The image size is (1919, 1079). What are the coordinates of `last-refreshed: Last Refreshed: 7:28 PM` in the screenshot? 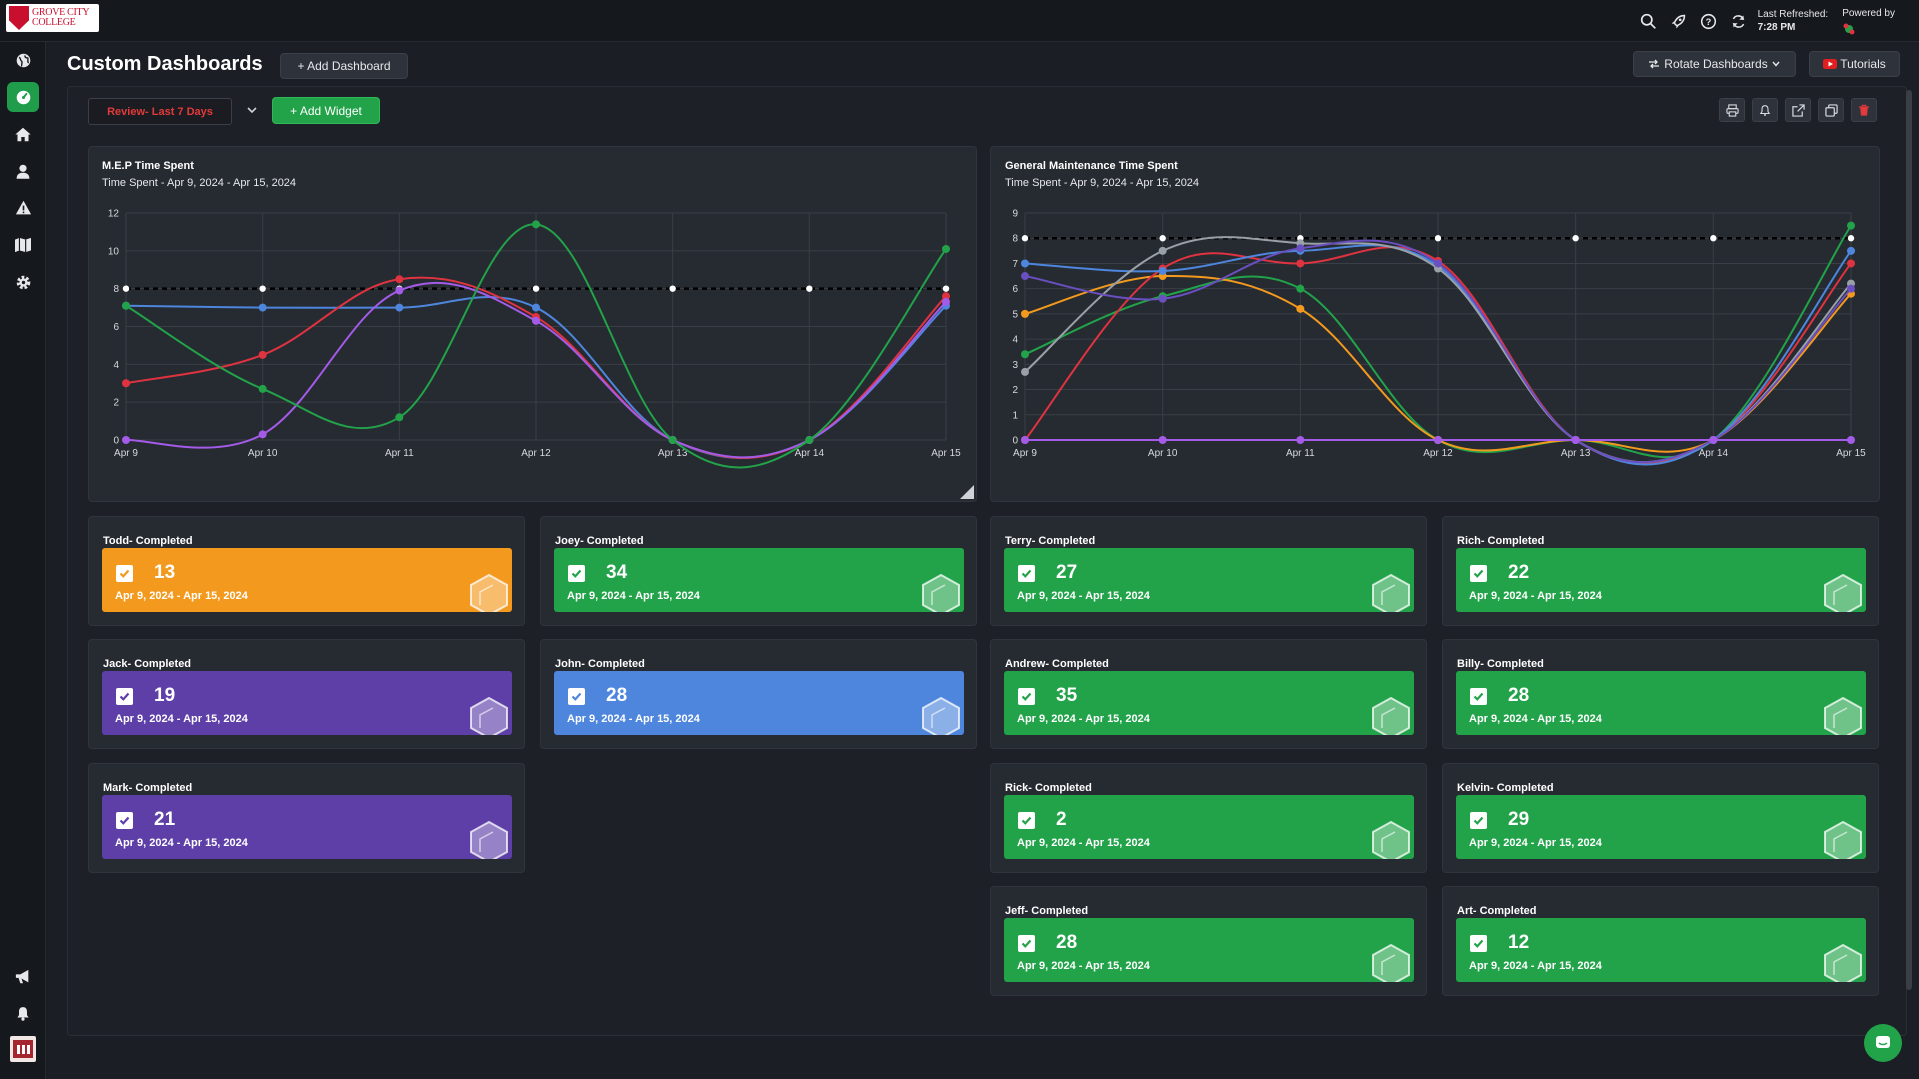 It's located at (1793, 21).